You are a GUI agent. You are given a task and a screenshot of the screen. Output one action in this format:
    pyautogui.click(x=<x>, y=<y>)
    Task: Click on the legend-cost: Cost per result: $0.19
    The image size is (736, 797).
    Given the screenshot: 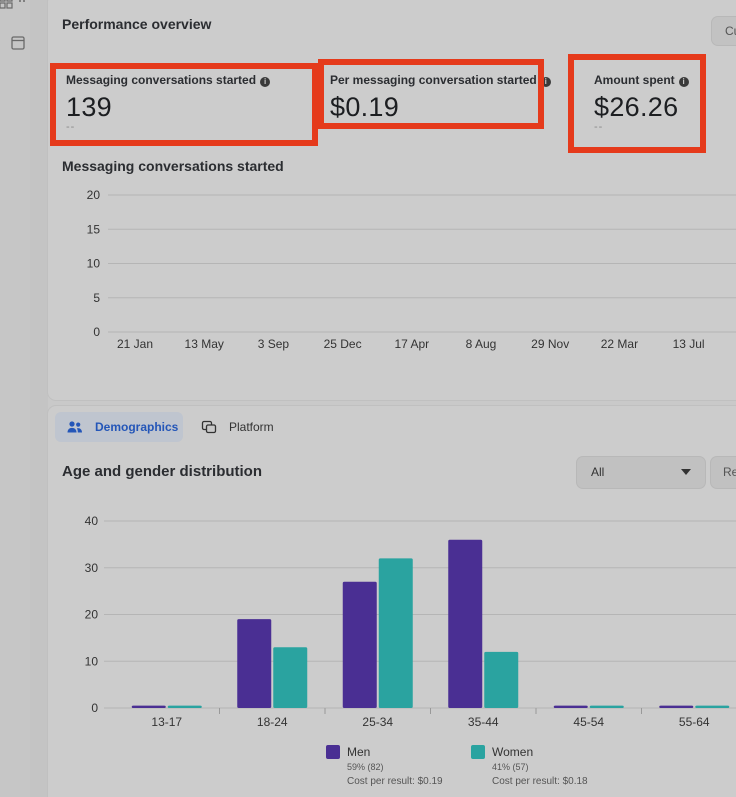 What is the action you would take?
    pyautogui.click(x=395, y=781)
    